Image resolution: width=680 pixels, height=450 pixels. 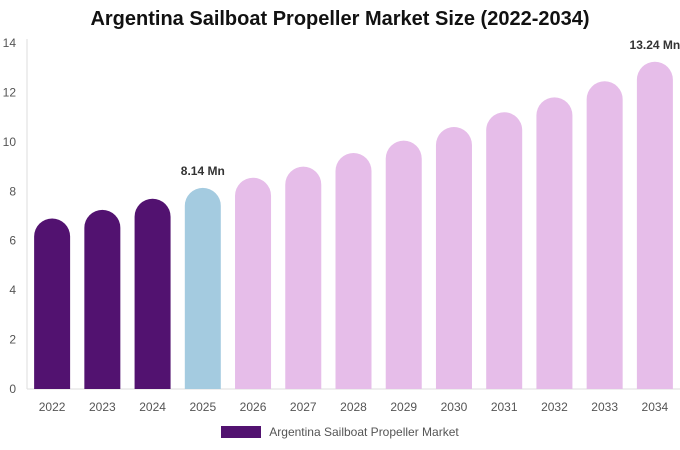 I want to click on legend-swatch, so click(x=241, y=432).